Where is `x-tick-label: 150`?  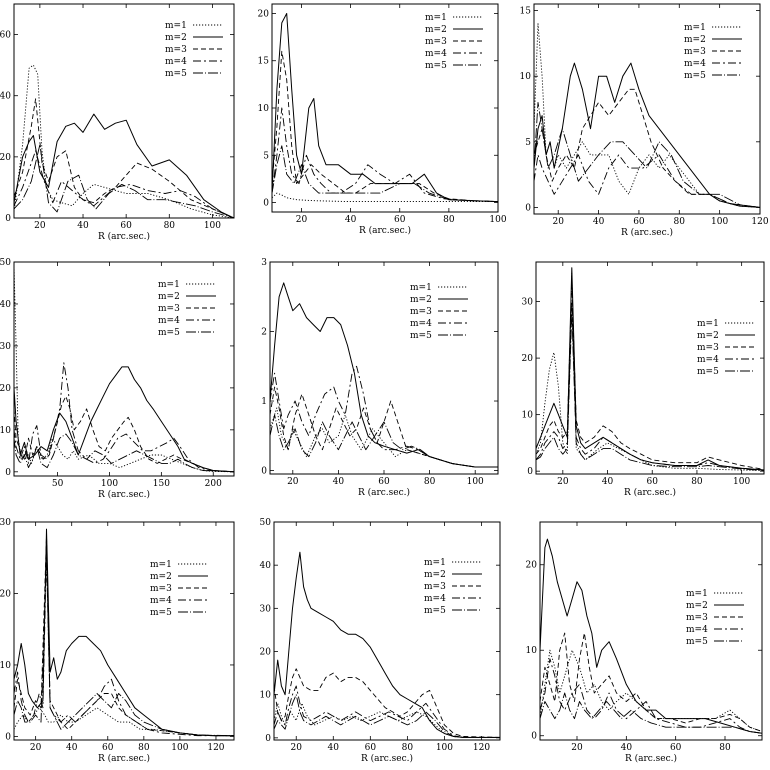
x-tick-label: 150 is located at coordinates (161, 484).